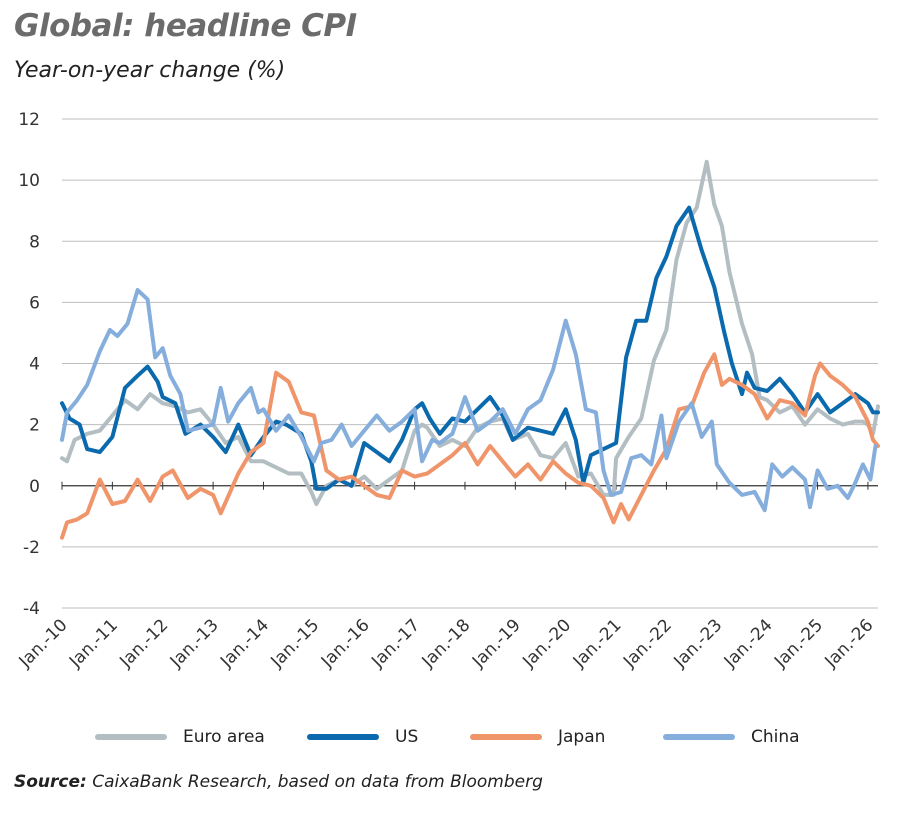  Describe the element at coordinates (407, 737) in the screenshot. I see `legend-label-us: US` at that location.